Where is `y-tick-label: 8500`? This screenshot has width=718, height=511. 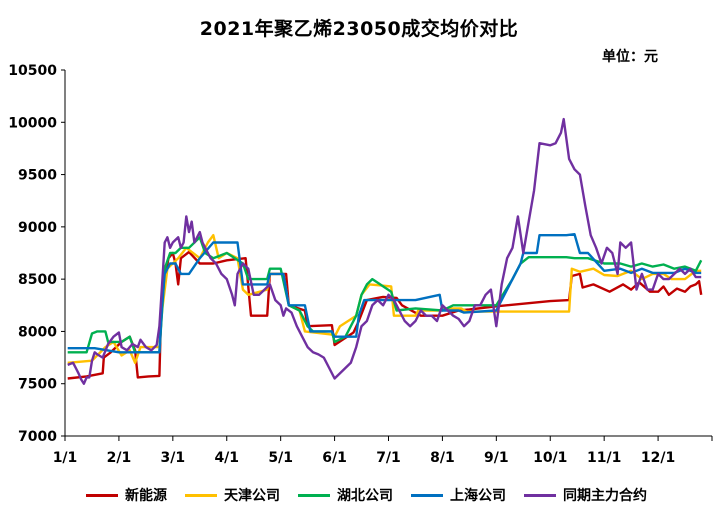
y-tick-label: 8500 is located at coordinates (37, 280).